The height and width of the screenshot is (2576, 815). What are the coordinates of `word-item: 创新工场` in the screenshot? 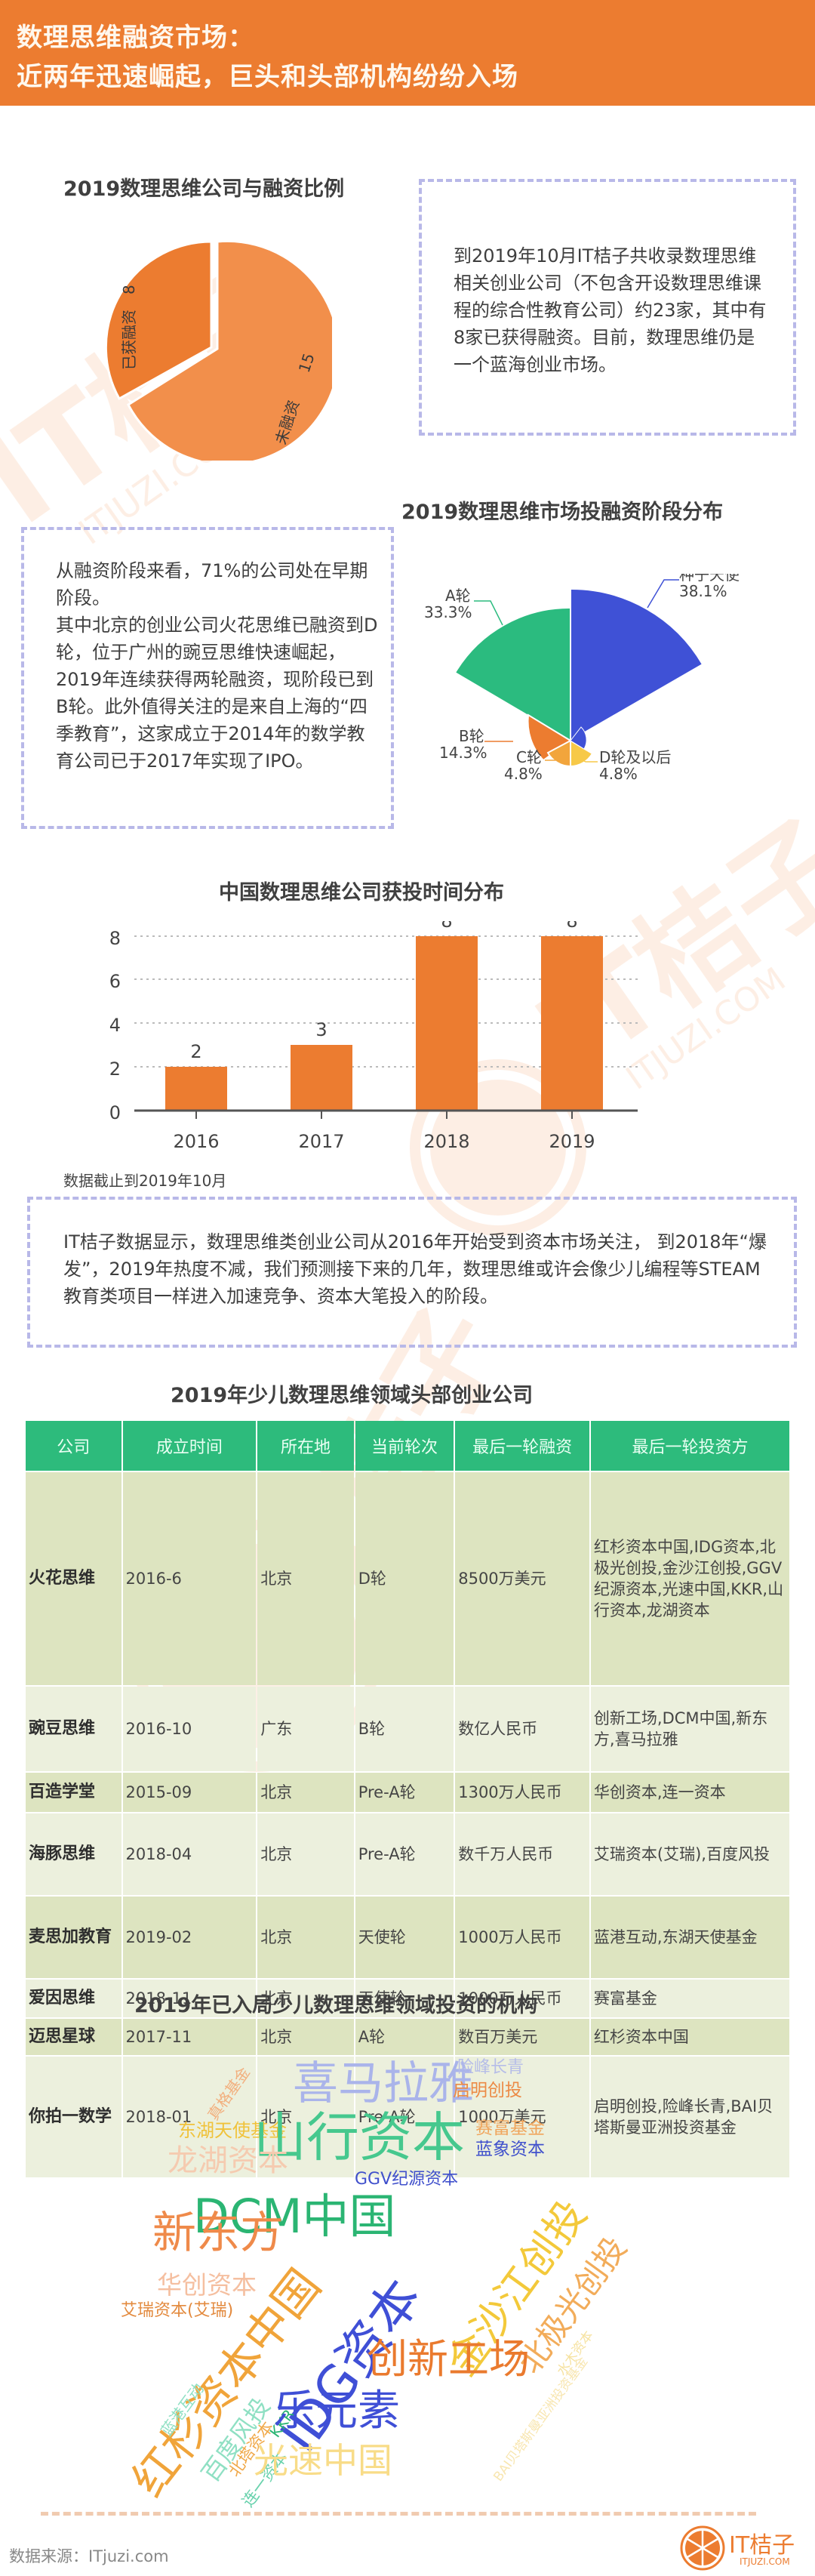 It's located at (448, 2359).